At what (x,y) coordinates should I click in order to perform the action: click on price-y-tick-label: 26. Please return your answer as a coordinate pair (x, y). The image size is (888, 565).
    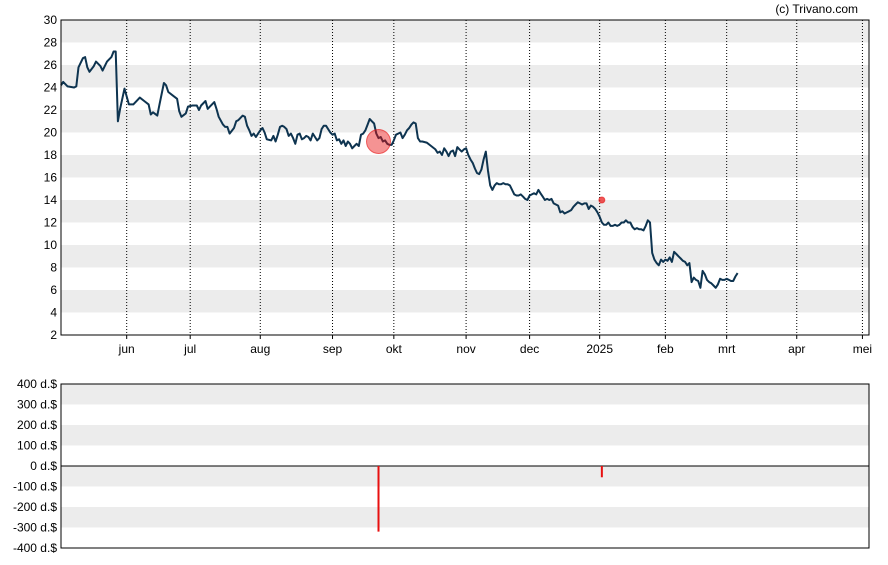
    Looking at the image, I should click on (51, 65).